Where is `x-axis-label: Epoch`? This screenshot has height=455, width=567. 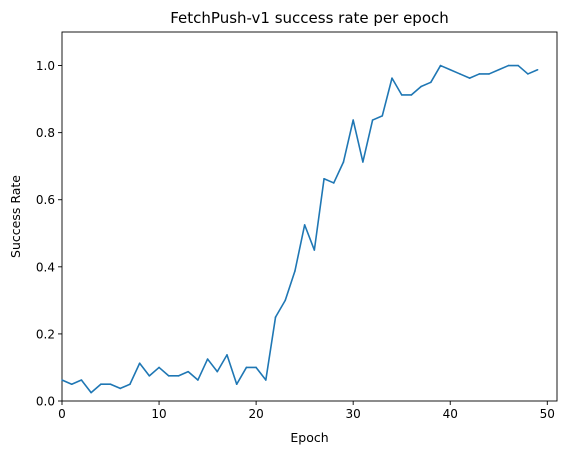 x-axis-label: Epoch is located at coordinates (309, 437).